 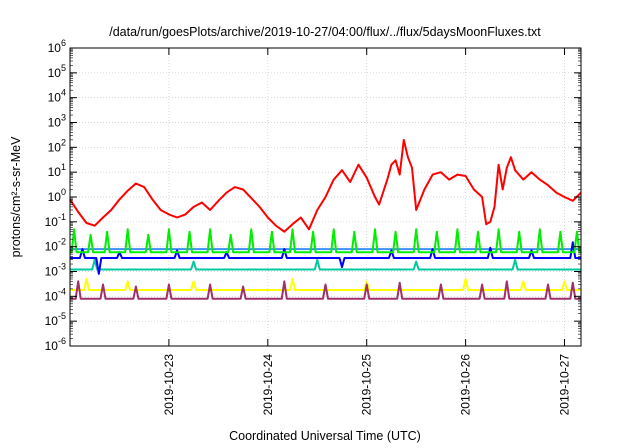 What do you see at coordinates (466, 385) in the screenshot?
I see `x-tick-label: 2019-10-26` at bounding box center [466, 385].